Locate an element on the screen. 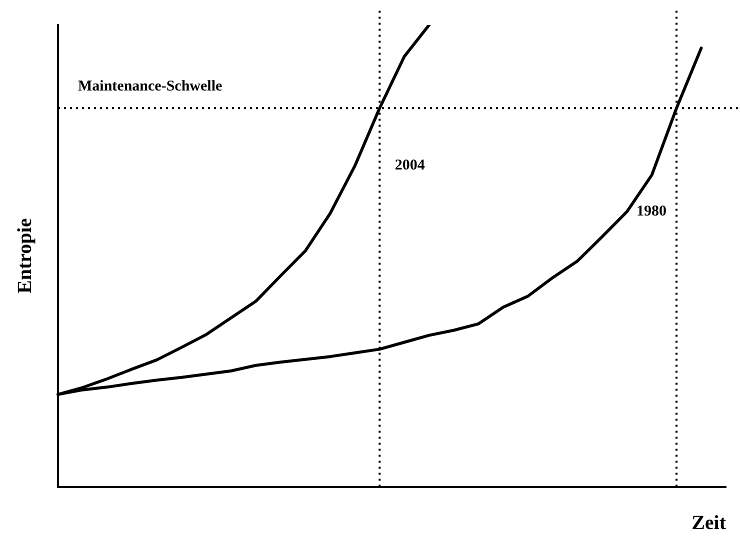 Image resolution: width=740 pixels, height=541 pixels. y-axis-title: Entropie is located at coordinates (25, 256).